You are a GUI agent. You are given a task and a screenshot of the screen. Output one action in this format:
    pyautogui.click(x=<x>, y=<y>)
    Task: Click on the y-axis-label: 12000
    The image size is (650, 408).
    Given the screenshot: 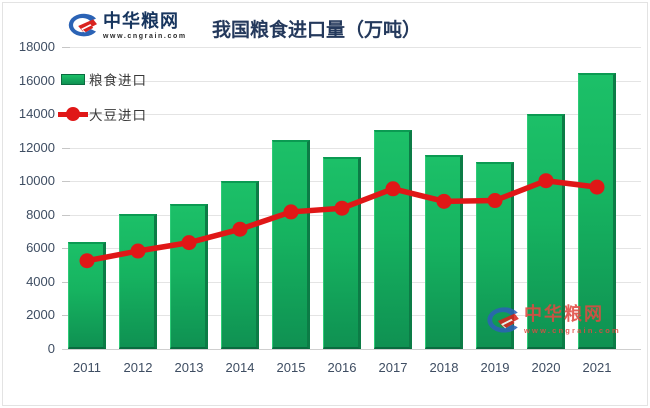 What is the action you would take?
    pyautogui.click(x=36, y=147)
    